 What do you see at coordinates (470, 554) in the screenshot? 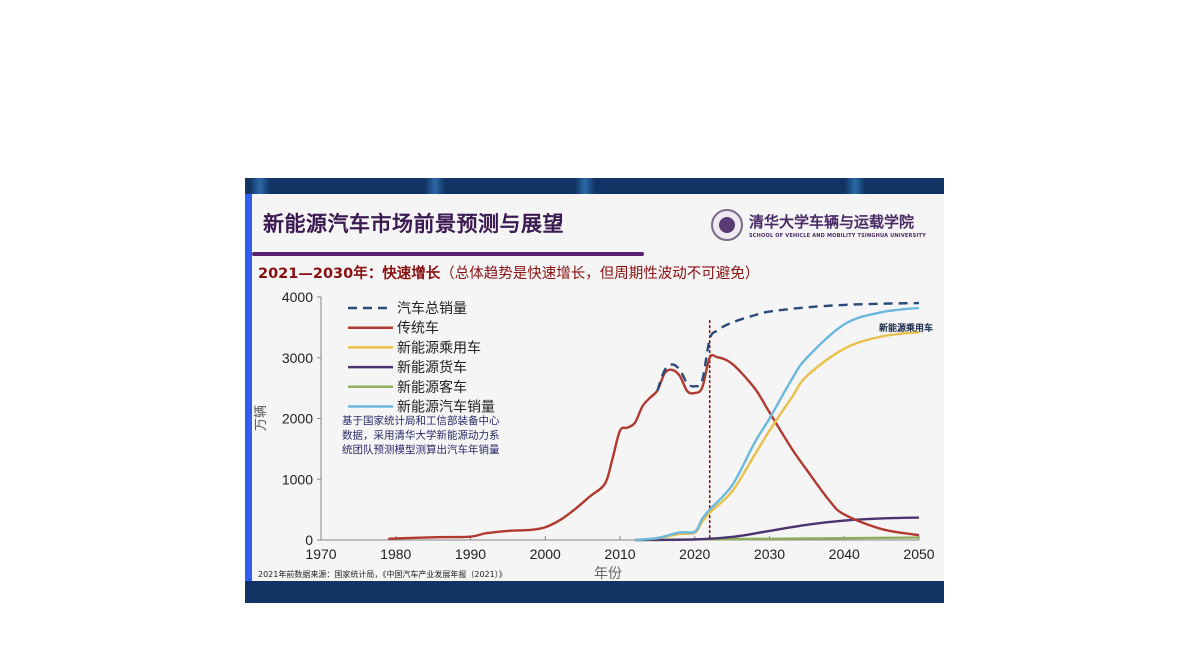
I see `x-tick-label: 1990` at bounding box center [470, 554].